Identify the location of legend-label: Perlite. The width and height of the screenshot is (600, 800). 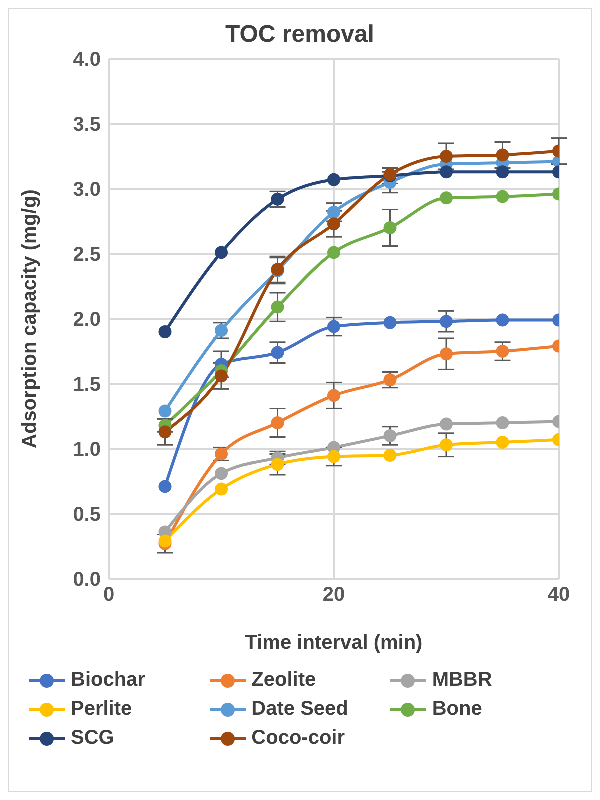
(101, 709).